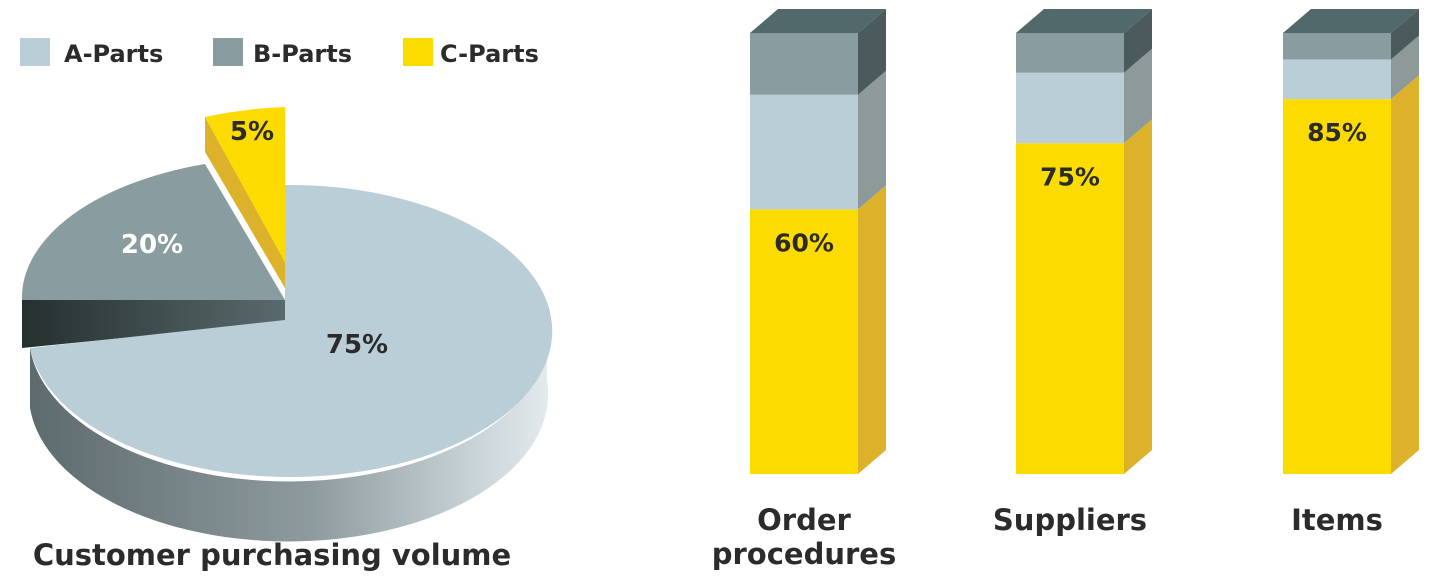 The width and height of the screenshot is (1432, 577). What do you see at coordinates (1337, 79) in the screenshot?
I see `bar-3-segment-a-parts` at bounding box center [1337, 79].